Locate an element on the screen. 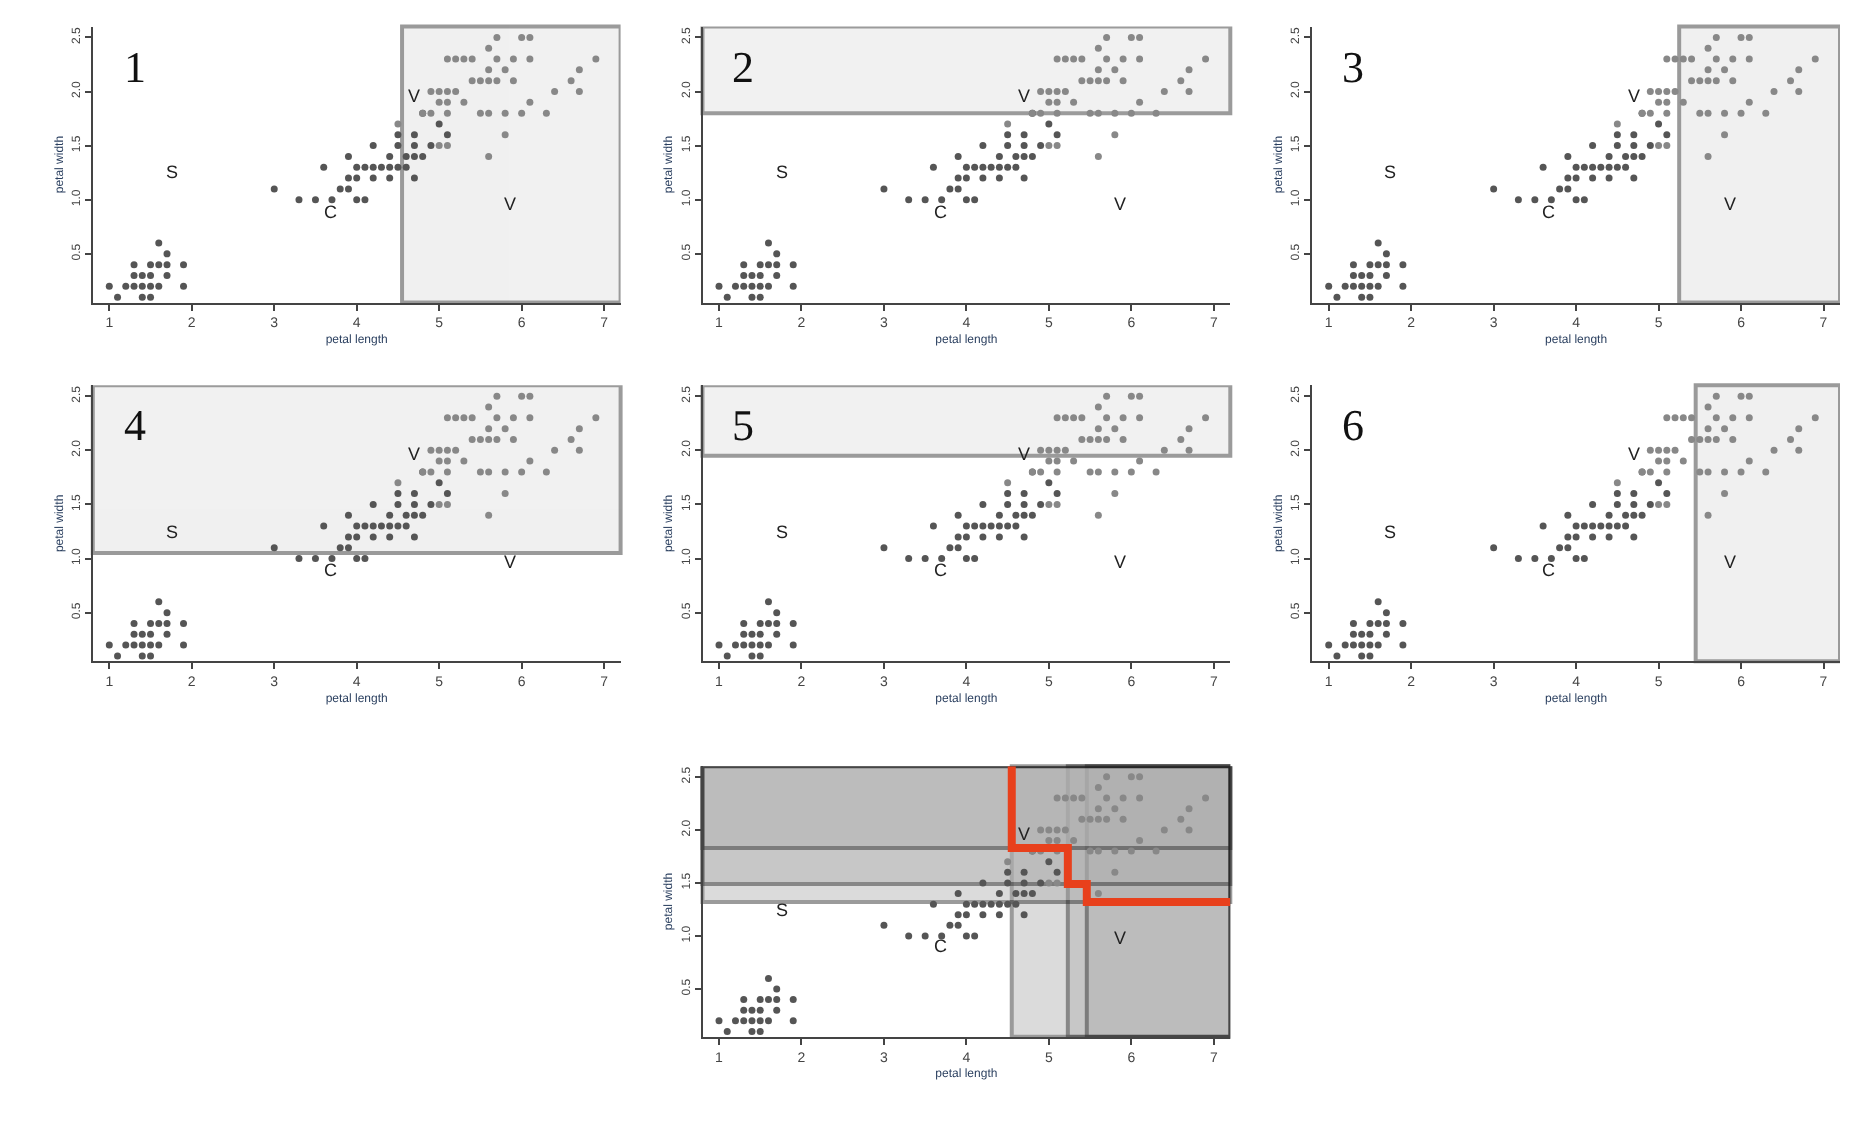  chart-title: 3 is located at coordinates (1353, 67).